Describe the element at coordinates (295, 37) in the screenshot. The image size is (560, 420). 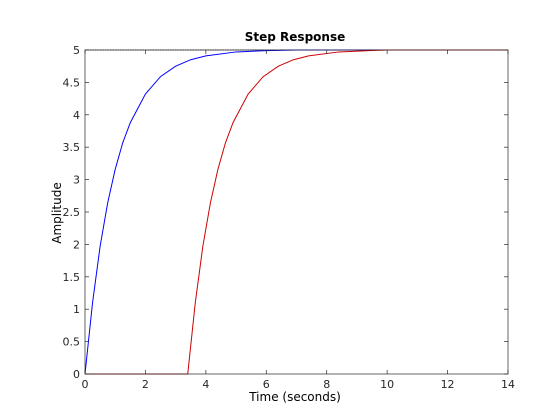
I see `chart-title: Step Response` at that location.